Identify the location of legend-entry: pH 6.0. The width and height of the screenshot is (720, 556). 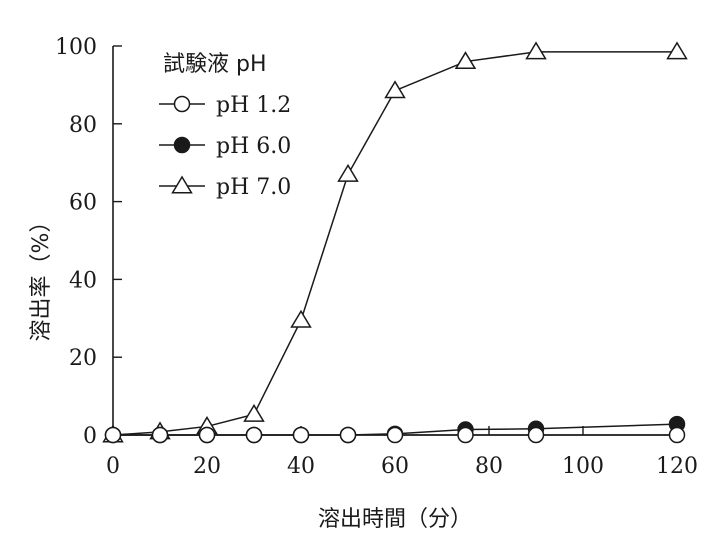
(225, 146).